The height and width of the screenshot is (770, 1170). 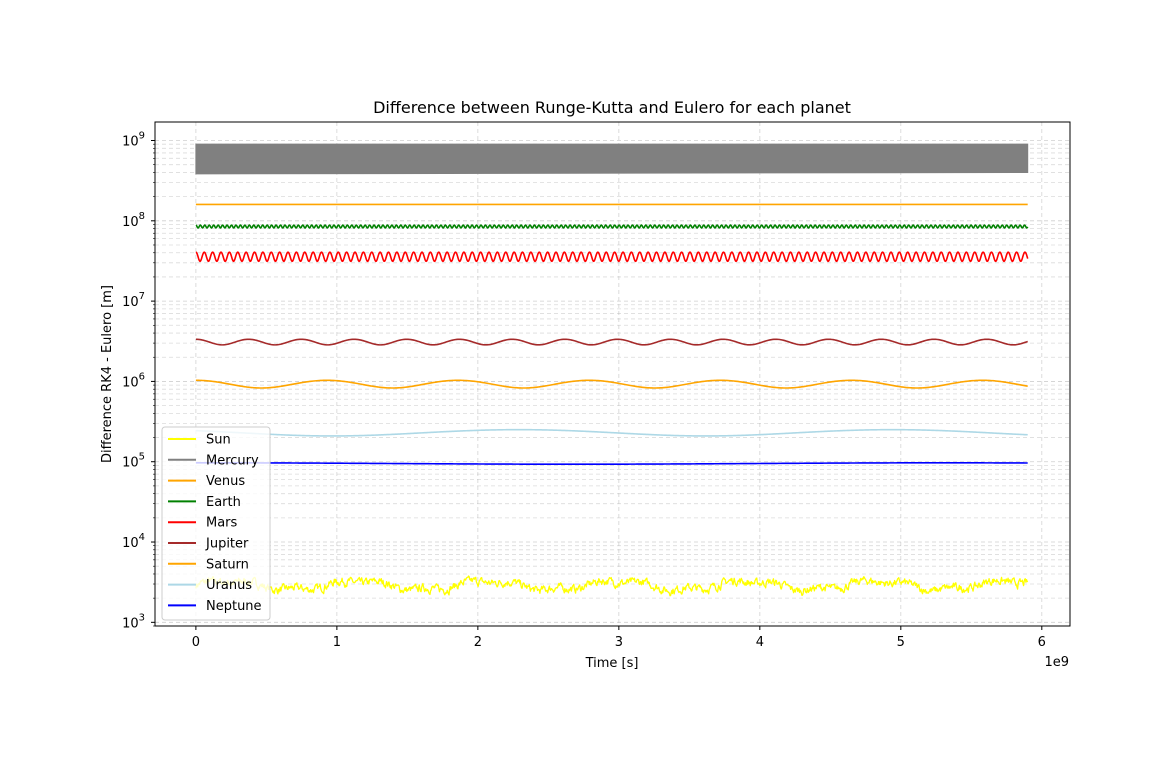 I want to click on y-axis-label: Difference RK4 - Eulero [m], so click(x=107, y=374).